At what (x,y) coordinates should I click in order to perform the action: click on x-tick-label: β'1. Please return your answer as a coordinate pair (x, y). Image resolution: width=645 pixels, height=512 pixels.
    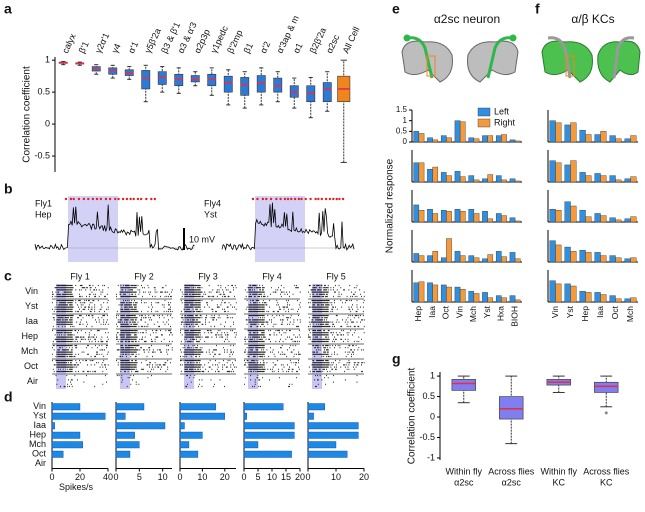
    Looking at the image, I should click on (84, 47).